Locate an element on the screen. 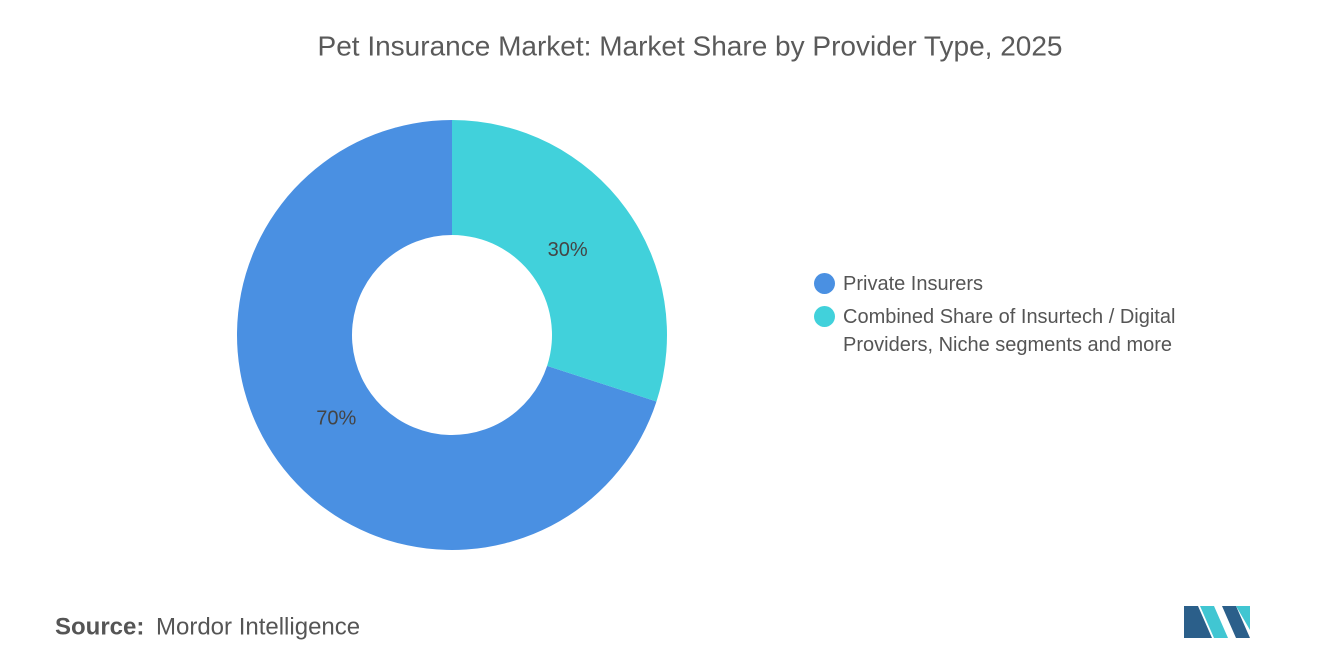 The width and height of the screenshot is (1320, 665). source: Mordor Intelligence is located at coordinates (258, 626).